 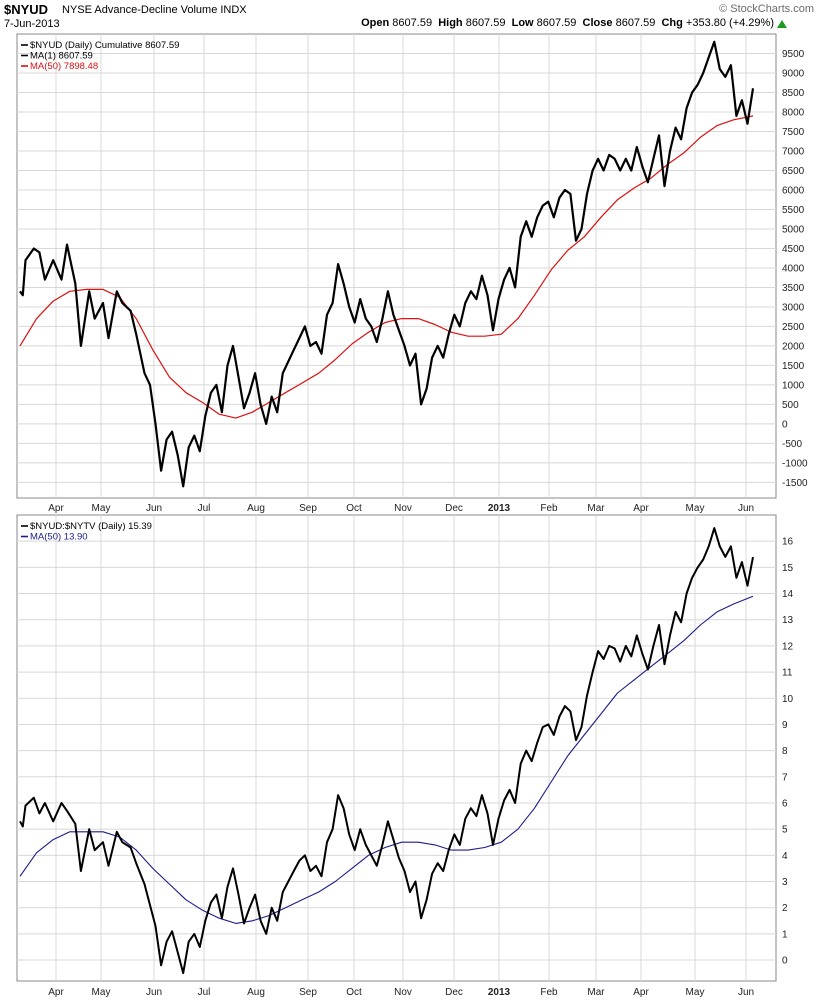 What do you see at coordinates (91, 526) in the screenshot?
I see `legend-entry: $NYUD:$NYTV (Daily) 15.39` at bounding box center [91, 526].